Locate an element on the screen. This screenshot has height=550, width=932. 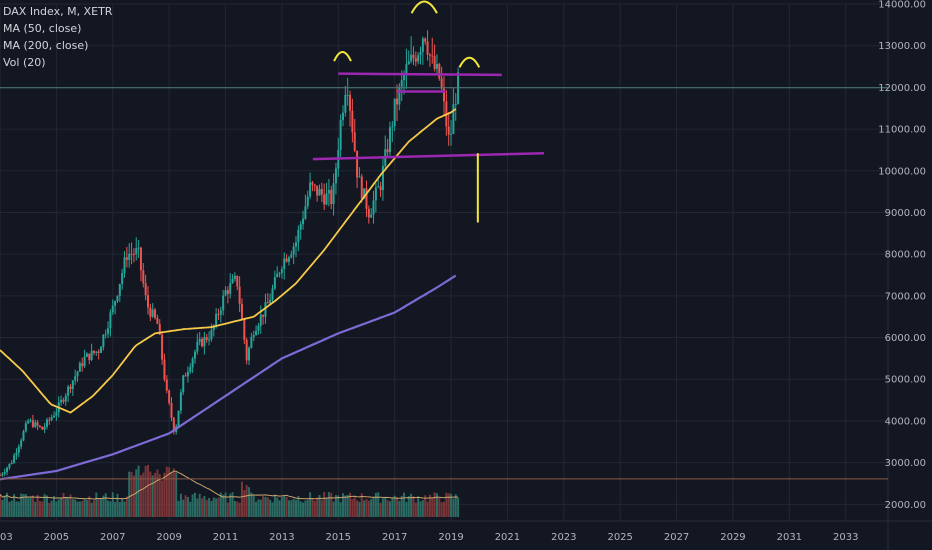
time-tick-label: 2017 is located at coordinates (394, 537).